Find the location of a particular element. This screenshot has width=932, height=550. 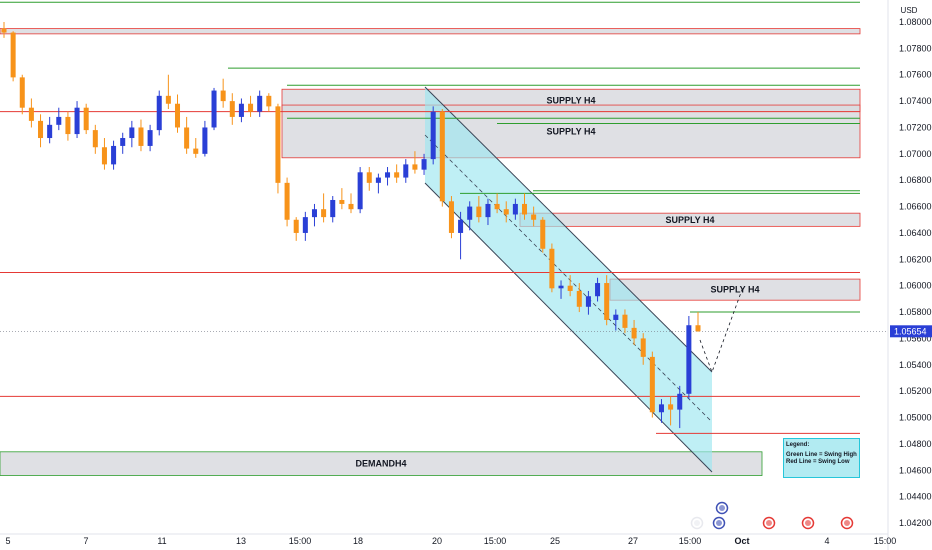

y-tick-label-2: 1.04600 is located at coordinates (915, 470).